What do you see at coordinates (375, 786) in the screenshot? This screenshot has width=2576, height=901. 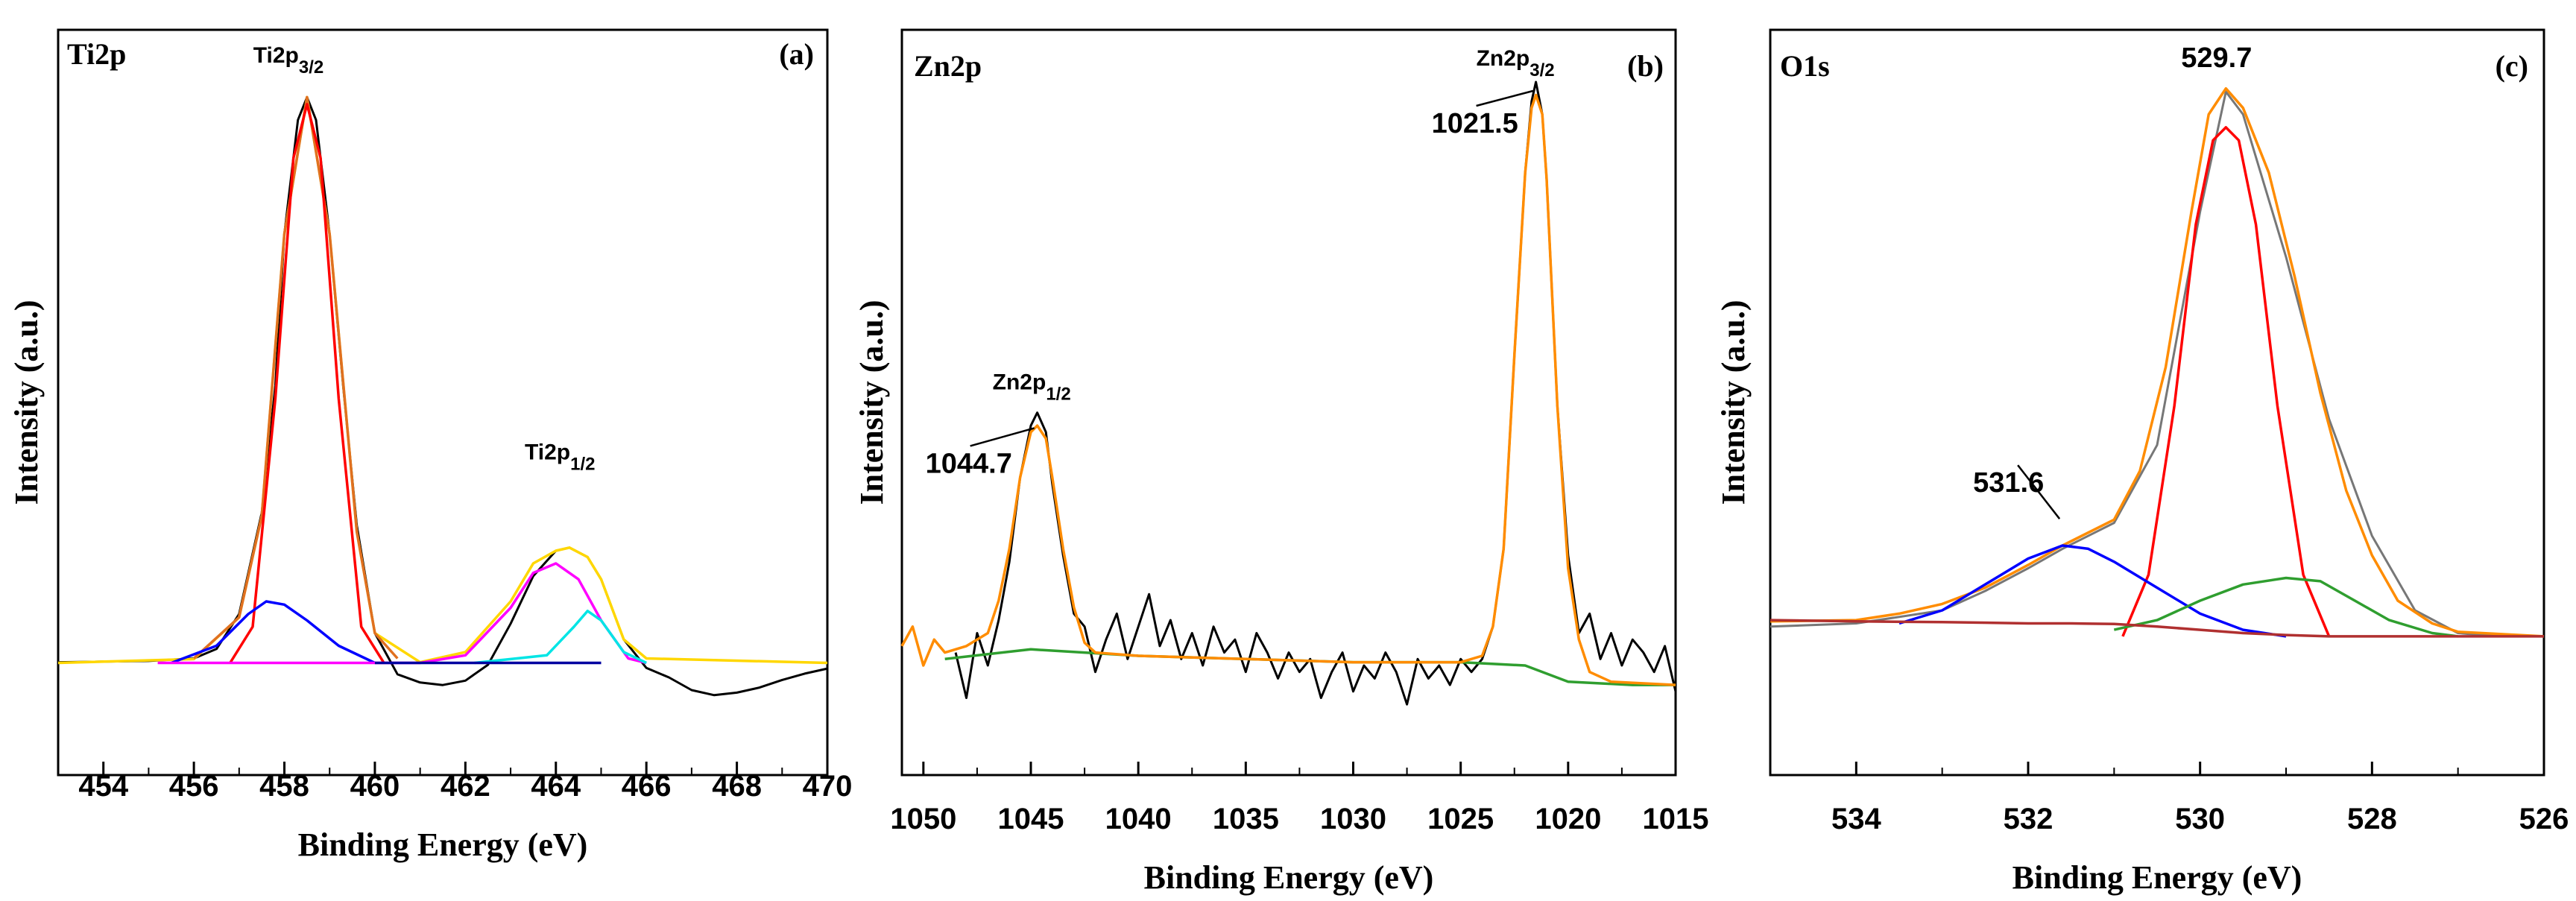 I see `xtick-label-a-3: 460` at bounding box center [375, 786].